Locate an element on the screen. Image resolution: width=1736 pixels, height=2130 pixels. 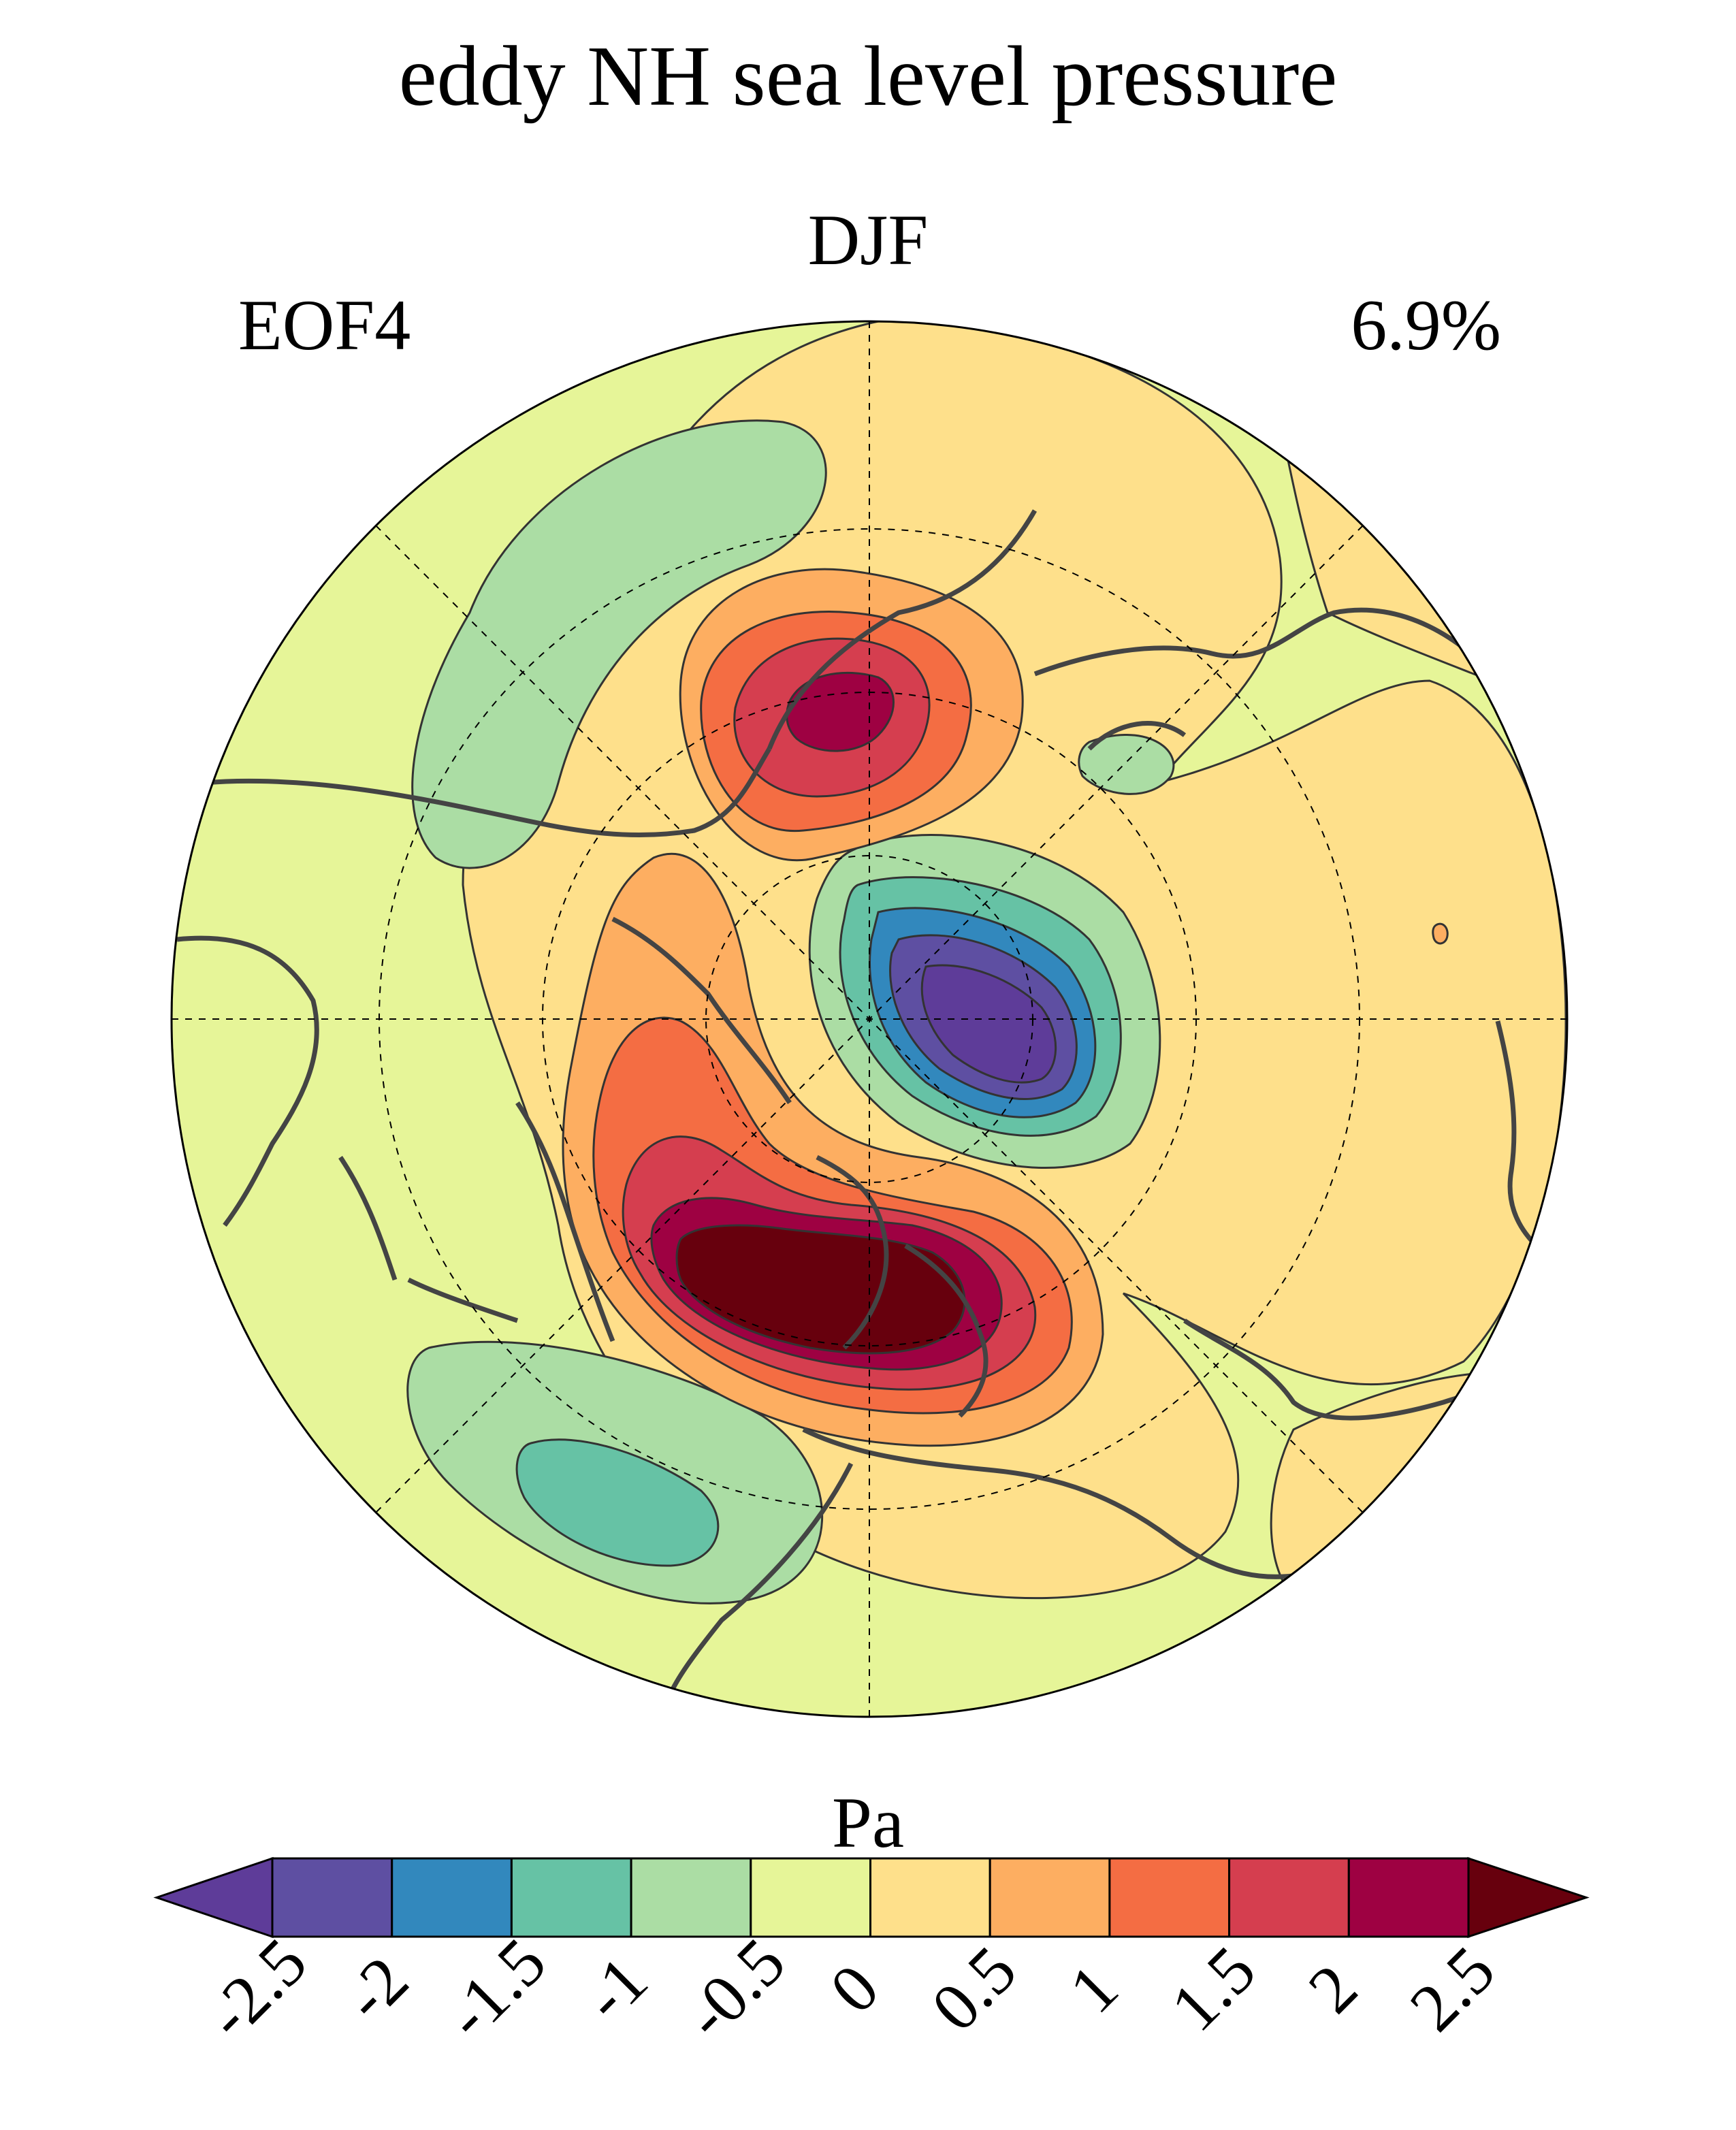
colorbar-tick-label: -1.5 is located at coordinates (495, 1988).